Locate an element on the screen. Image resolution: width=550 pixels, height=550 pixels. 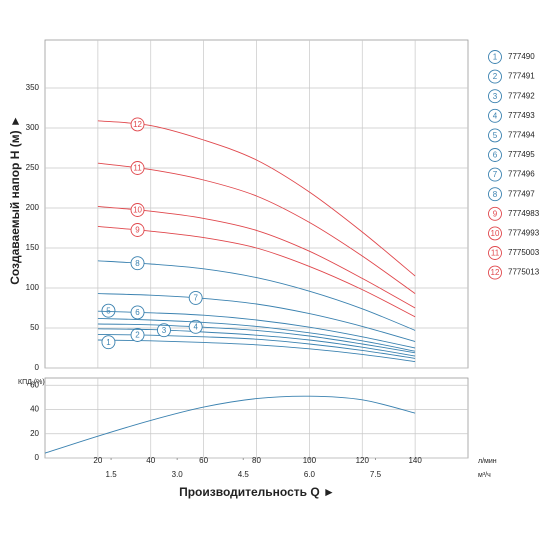
curve-marker-label: 9 is located at coordinates (137, 230).